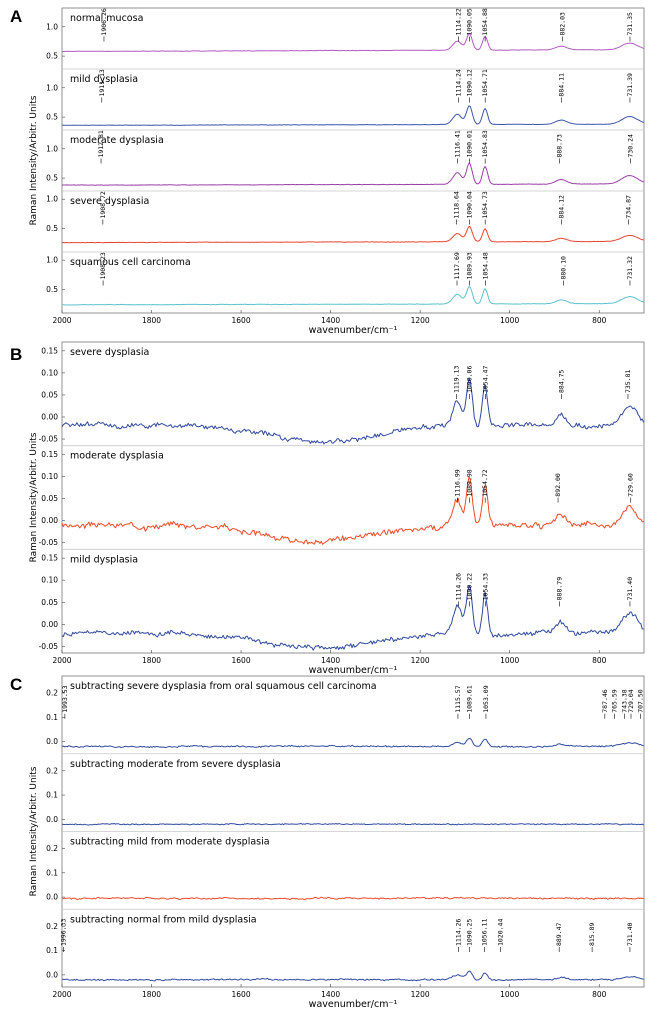  What do you see at coordinates (457, 265) in the screenshot?
I see `peak-label: 1117.69` at bounding box center [457, 265].